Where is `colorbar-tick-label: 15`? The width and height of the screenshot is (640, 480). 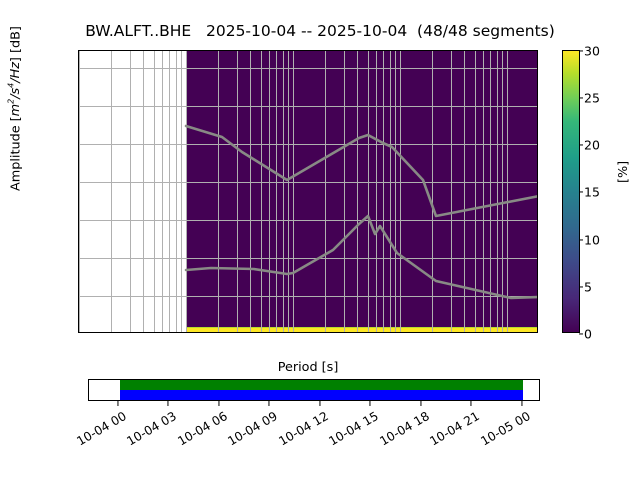
colorbar-tick-label: 15 is located at coordinates (592, 192).